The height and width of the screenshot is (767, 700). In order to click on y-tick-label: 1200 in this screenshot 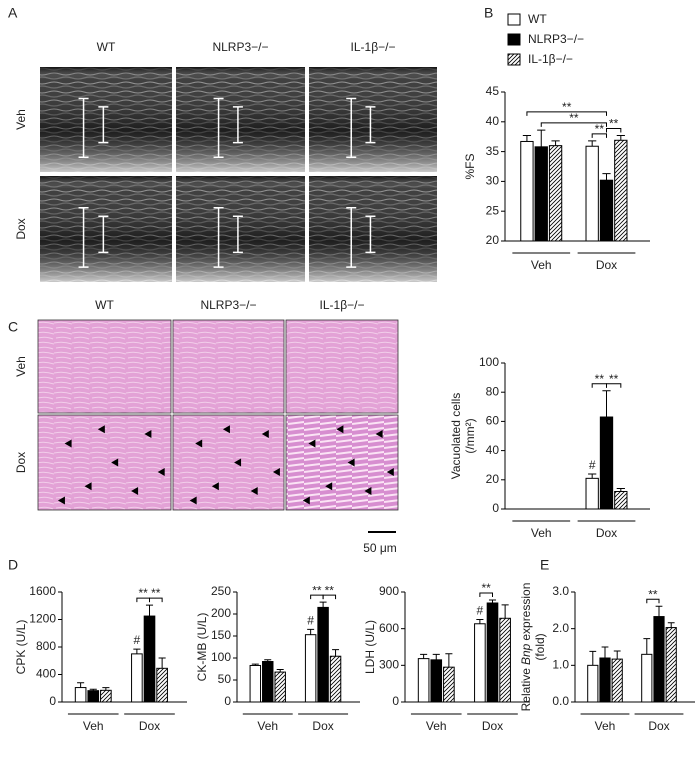, I will do `click(42, 619)`.